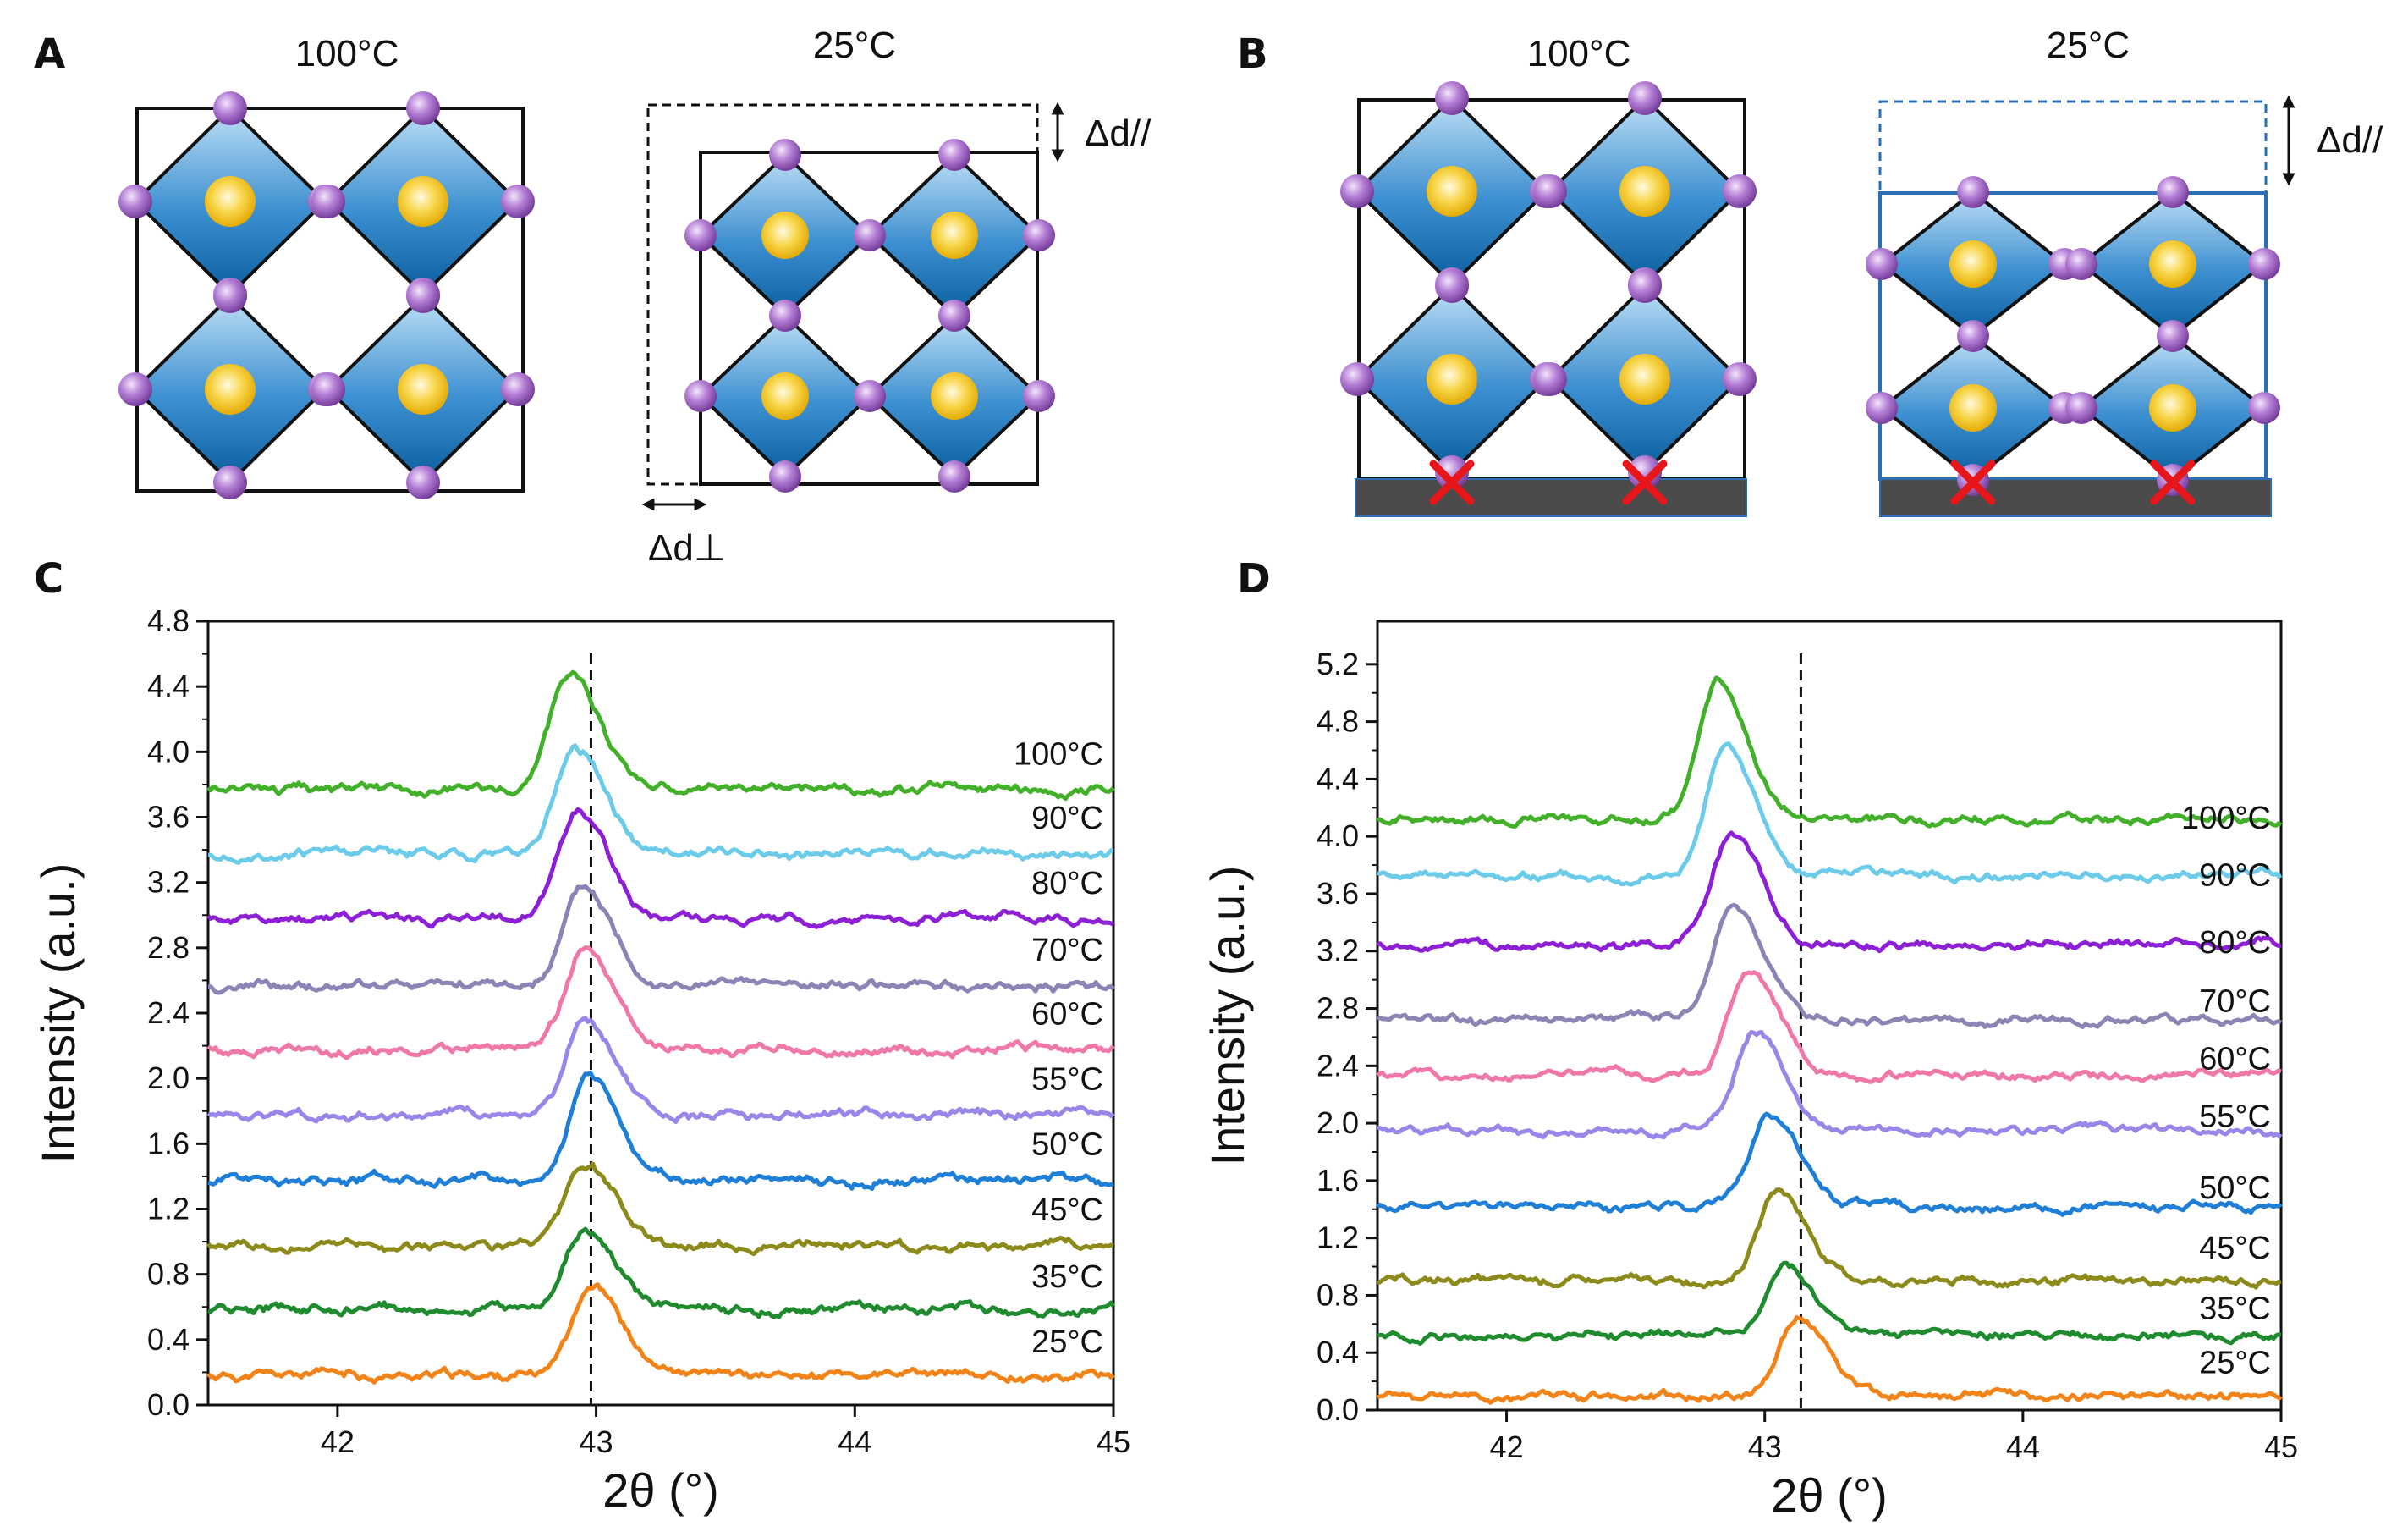 This screenshot has height=1537, width=2408. I want to click on lattice-b-25c, so click(2073, 308).